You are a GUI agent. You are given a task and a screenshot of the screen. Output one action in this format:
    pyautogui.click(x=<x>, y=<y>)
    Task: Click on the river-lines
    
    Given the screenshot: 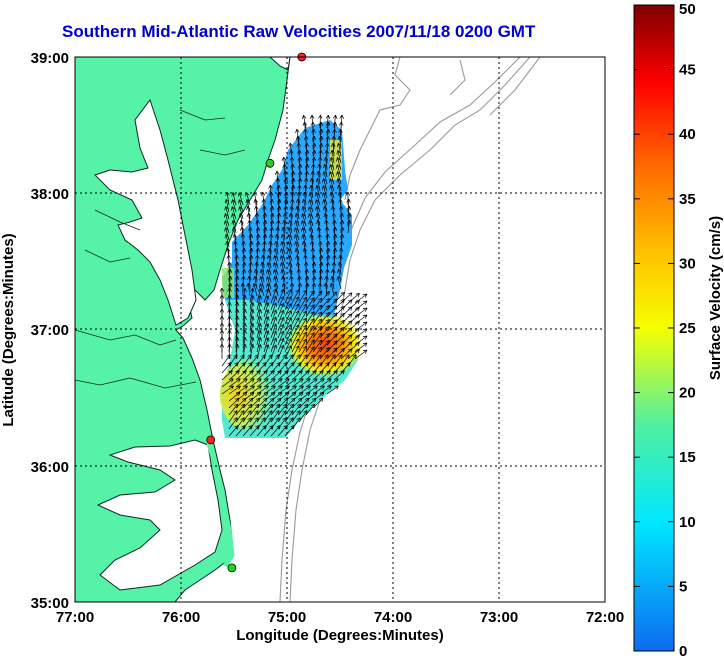 What is the action you would take?
    pyautogui.click(x=160, y=249)
    